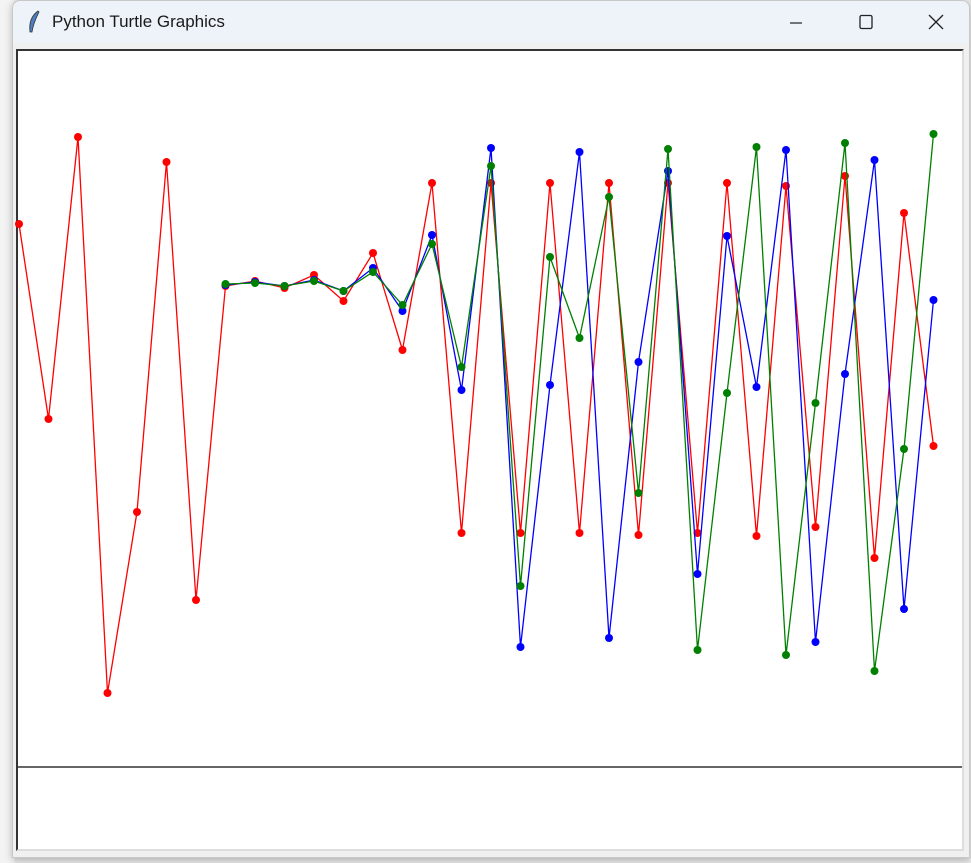 This screenshot has width=971, height=863. I want to click on close-button, so click(936, 22).